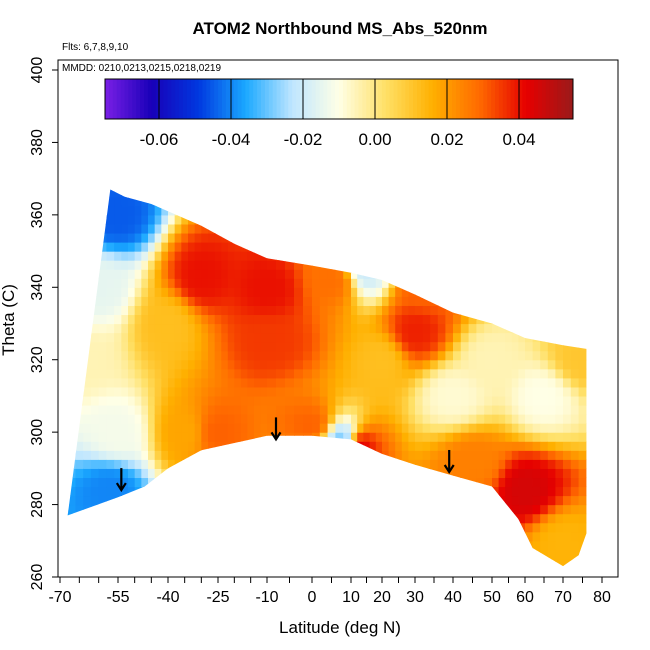 The image size is (650, 650). Describe the element at coordinates (438, 99) in the screenshot. I see `colorbar-segment` at that location.